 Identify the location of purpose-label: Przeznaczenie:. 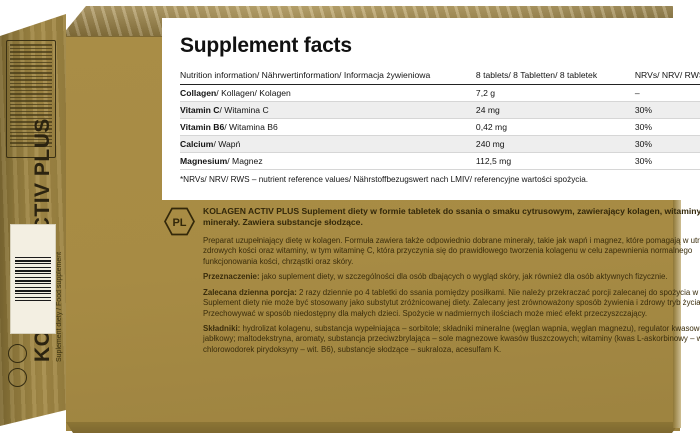
(231, 277).